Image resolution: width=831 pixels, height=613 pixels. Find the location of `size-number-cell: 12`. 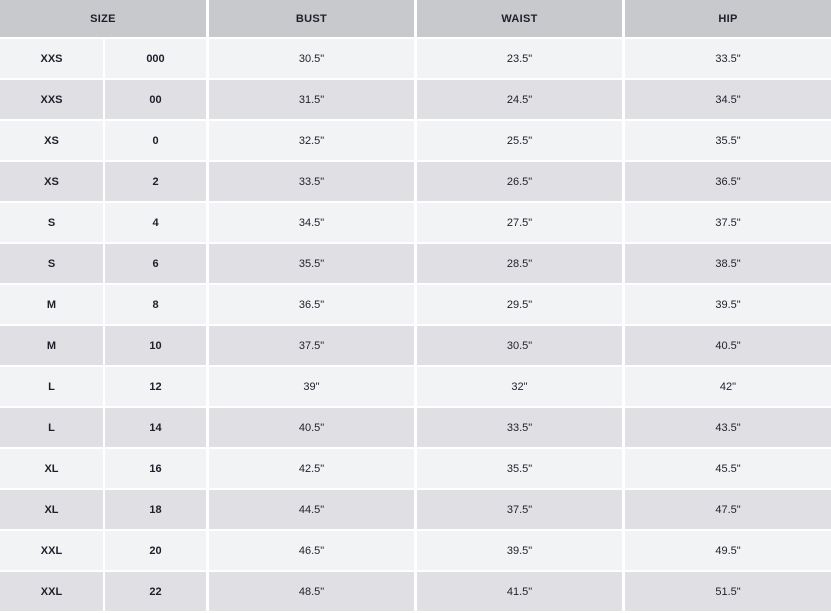

size-number-cell: 12 is located at coordinates (157, 387).